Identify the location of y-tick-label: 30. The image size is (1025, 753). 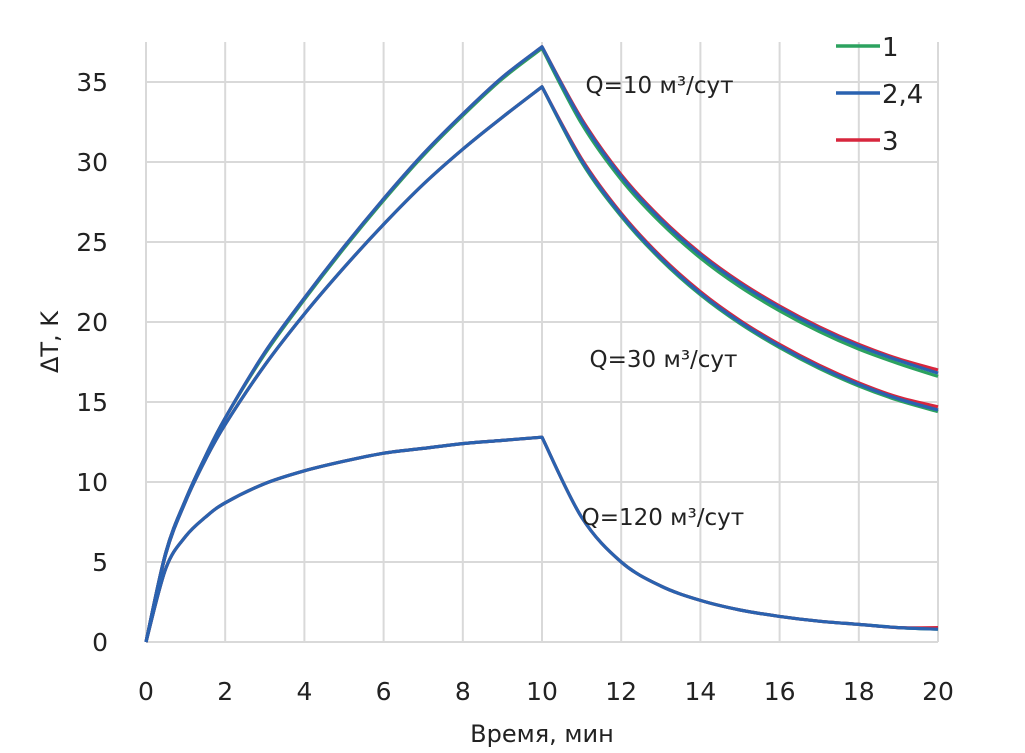
(92, 162).